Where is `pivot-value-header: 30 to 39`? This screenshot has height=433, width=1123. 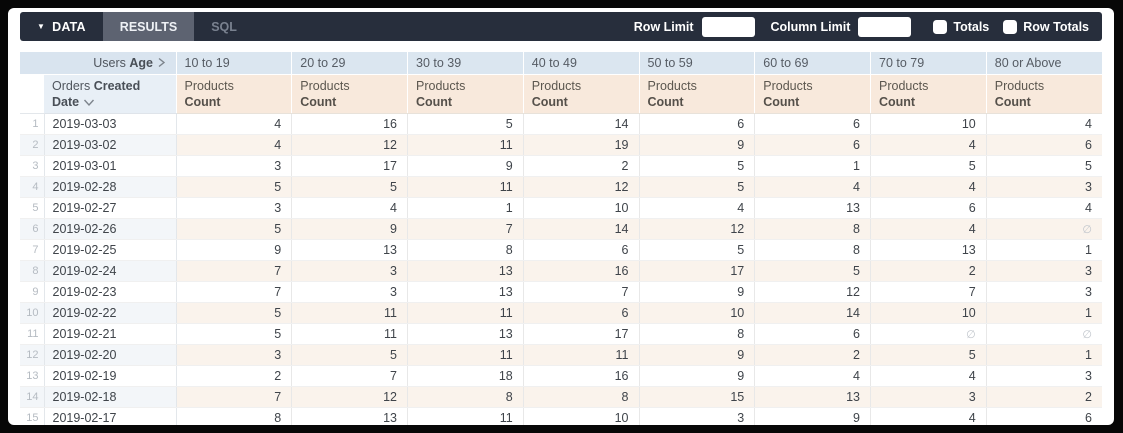 pivot-value-header: 30 to 39 is located at coordinates (465, 63).